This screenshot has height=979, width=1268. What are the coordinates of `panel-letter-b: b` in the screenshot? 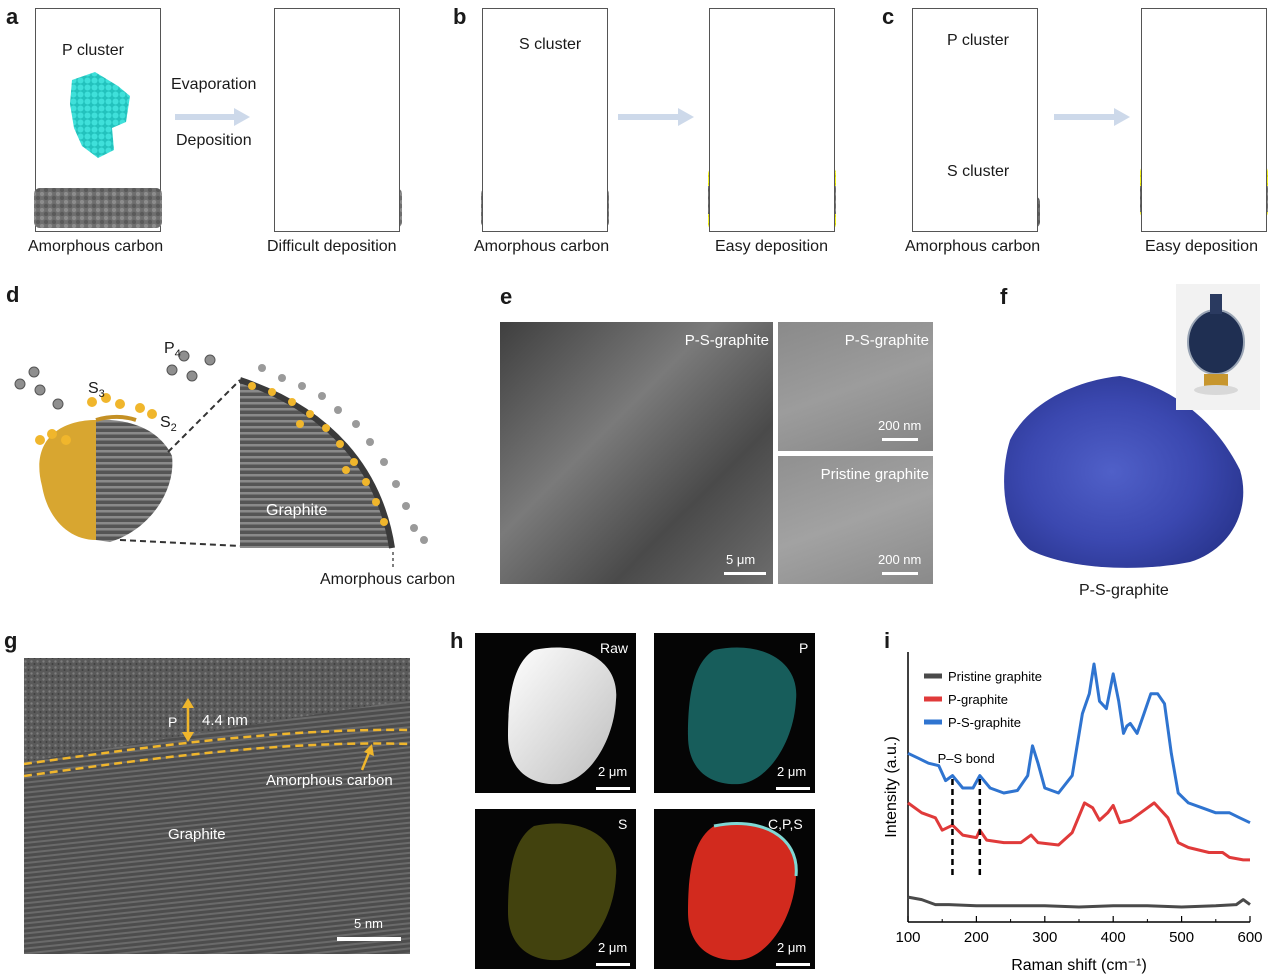 It's located at (460, 16).